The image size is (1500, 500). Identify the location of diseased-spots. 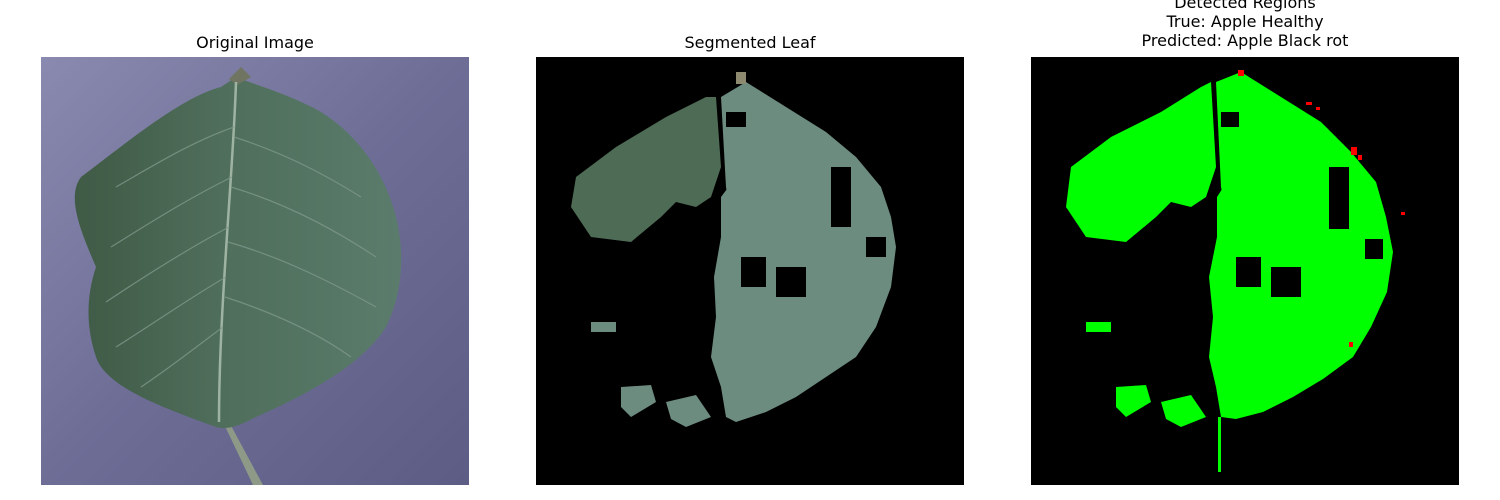
(1321, 208).